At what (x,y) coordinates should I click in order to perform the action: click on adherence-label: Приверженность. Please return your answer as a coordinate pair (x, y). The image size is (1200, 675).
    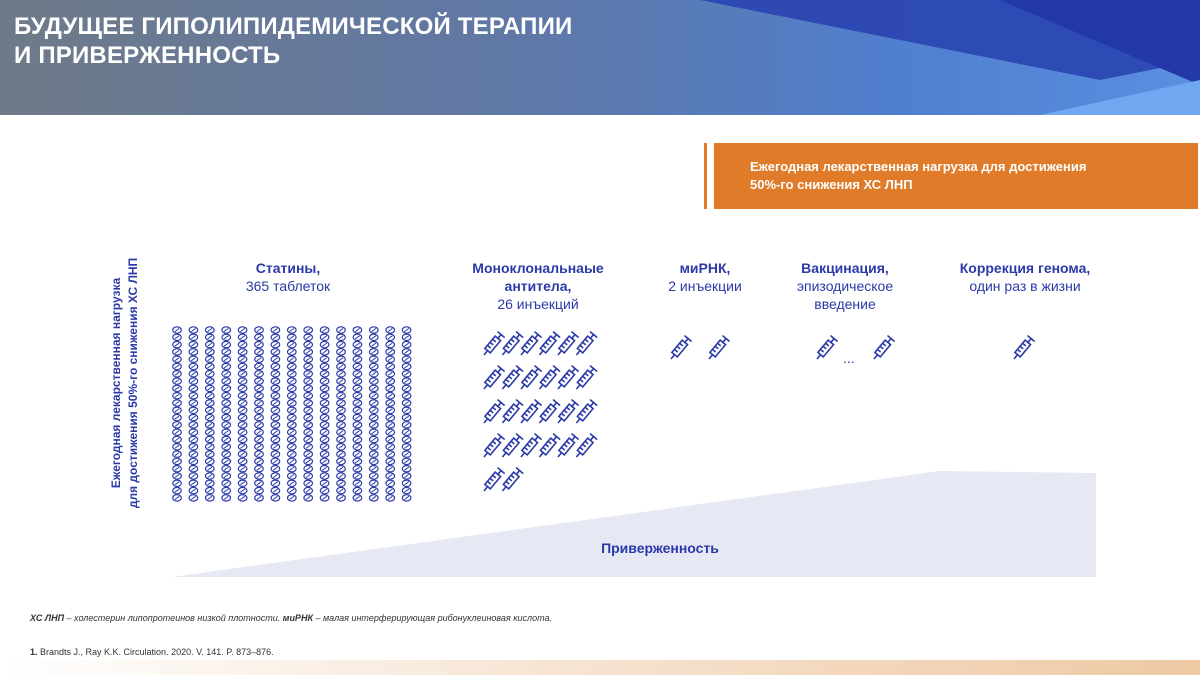
    Looking at the image, I should click on (660, 548).